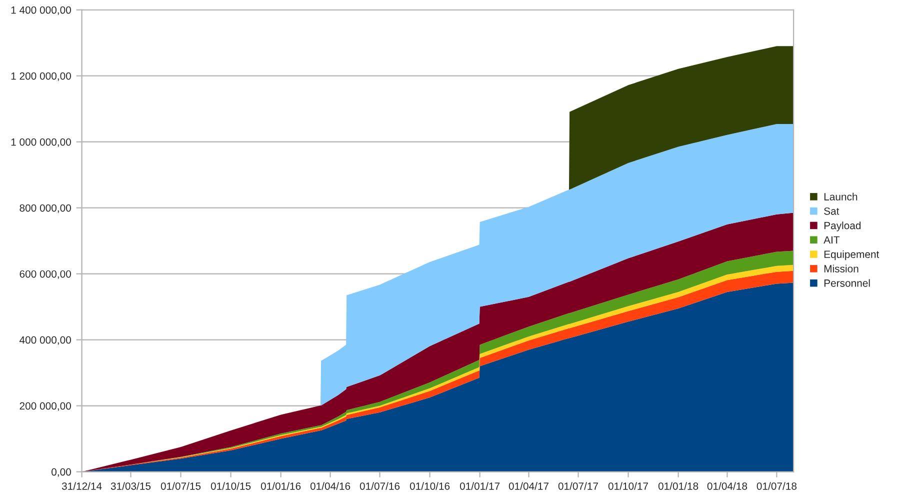  What do you see at coordinates (41, 76) in the screenshot?
I see `y-tick-label: 1 200 000,00` at bounding box center [41, 76].